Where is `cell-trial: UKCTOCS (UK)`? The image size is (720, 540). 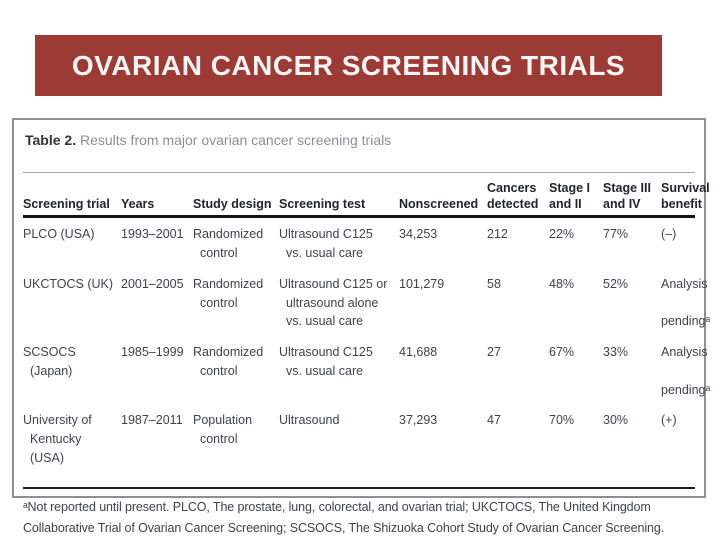
cell-trial: UKCTOCS (UK) is located at coordinates (68, 283).